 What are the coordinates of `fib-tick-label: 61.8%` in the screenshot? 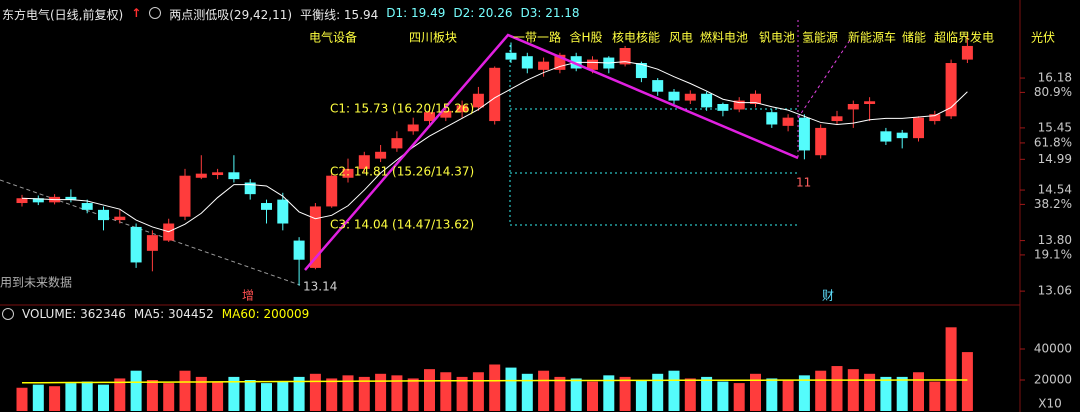 It's located at (1053, 142).